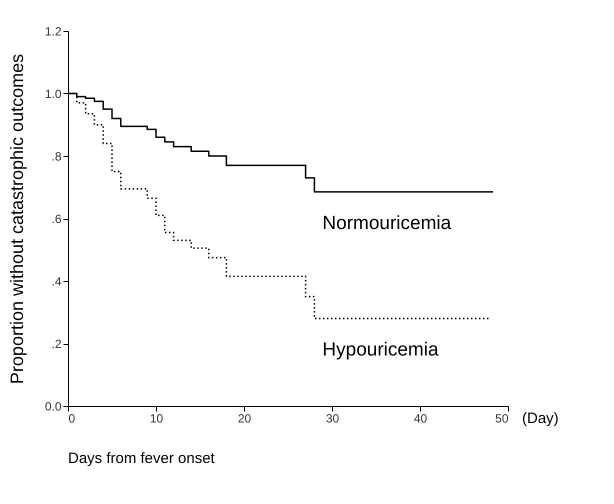 This screenshot has width=614, height=504. I want to click on x-tick-label: 50, so click(502, 419).